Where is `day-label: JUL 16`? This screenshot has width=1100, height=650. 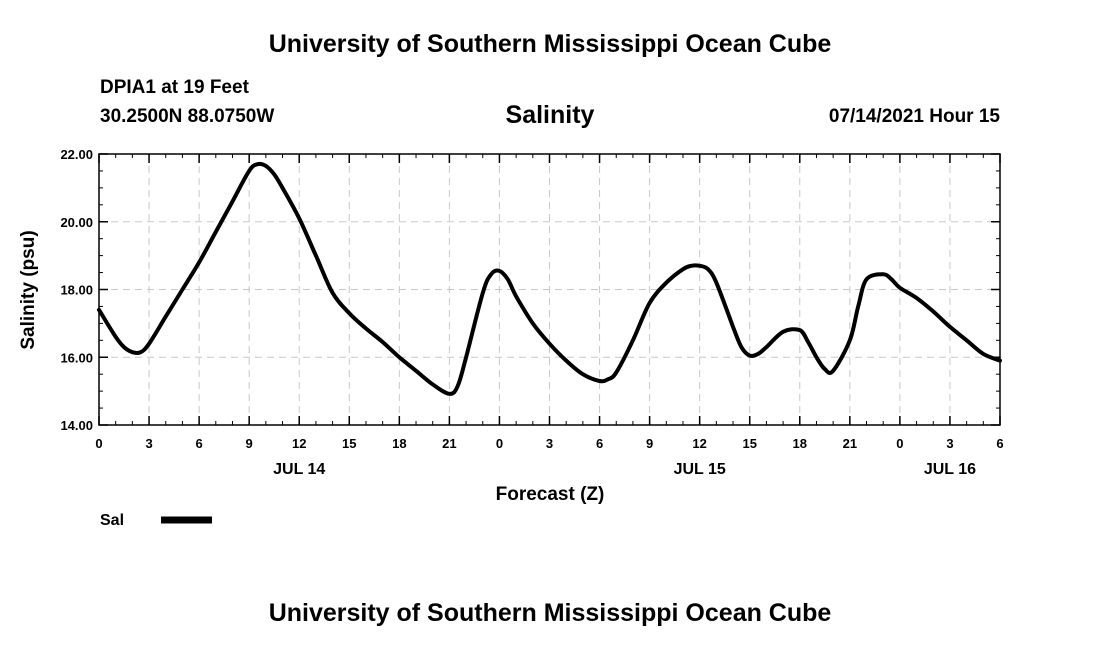
day-label: JUL 16 is located at coordinates (950, 469).